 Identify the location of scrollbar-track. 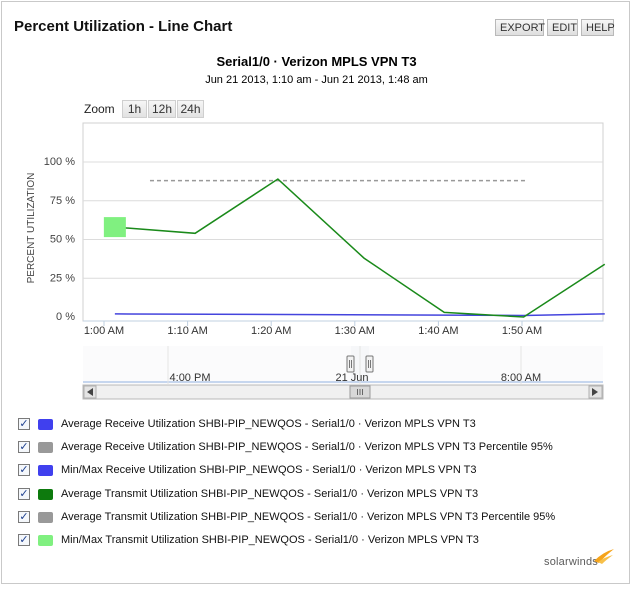
(343, 392).